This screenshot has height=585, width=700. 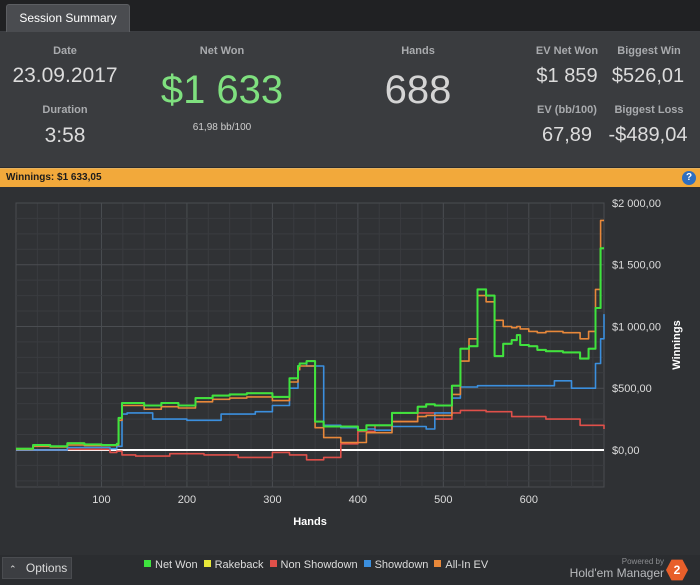 What do you see at coordinates (632, 389) in the screenshot?
I see `y-tick-label: $500,00` at bounding box center [632, 389].